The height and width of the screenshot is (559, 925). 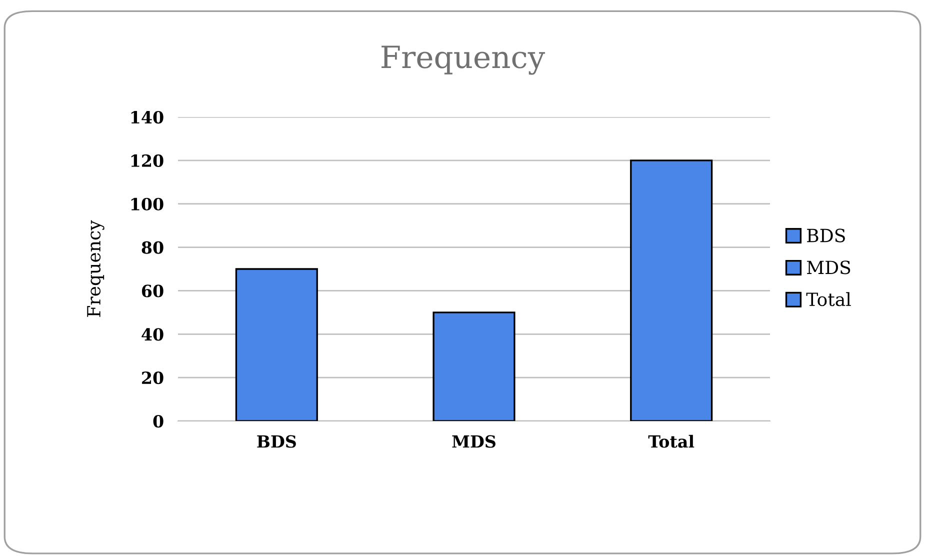 What do you see at coordinates (671, 441) in the screenshot?
I see `x-tick-label: Total` at bounding box center [671, 441].